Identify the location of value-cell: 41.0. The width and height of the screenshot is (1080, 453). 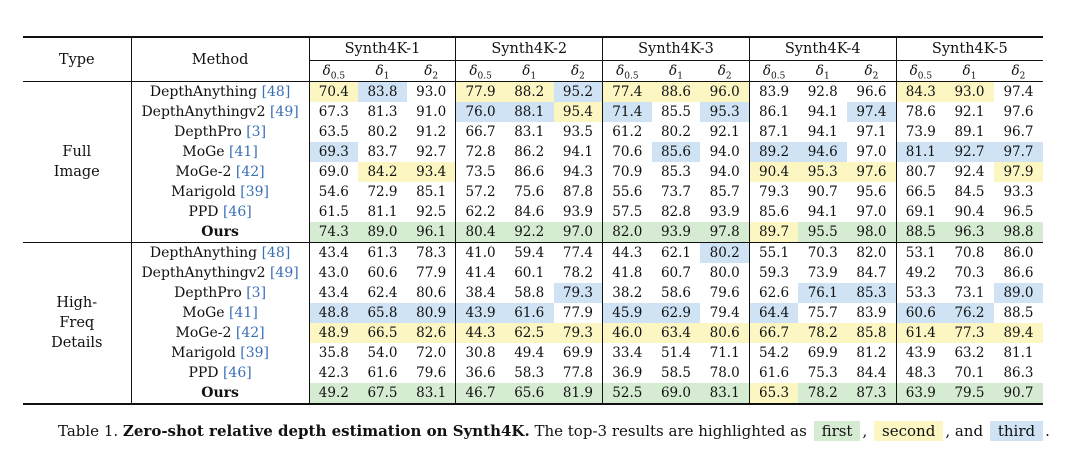
(480, 252).